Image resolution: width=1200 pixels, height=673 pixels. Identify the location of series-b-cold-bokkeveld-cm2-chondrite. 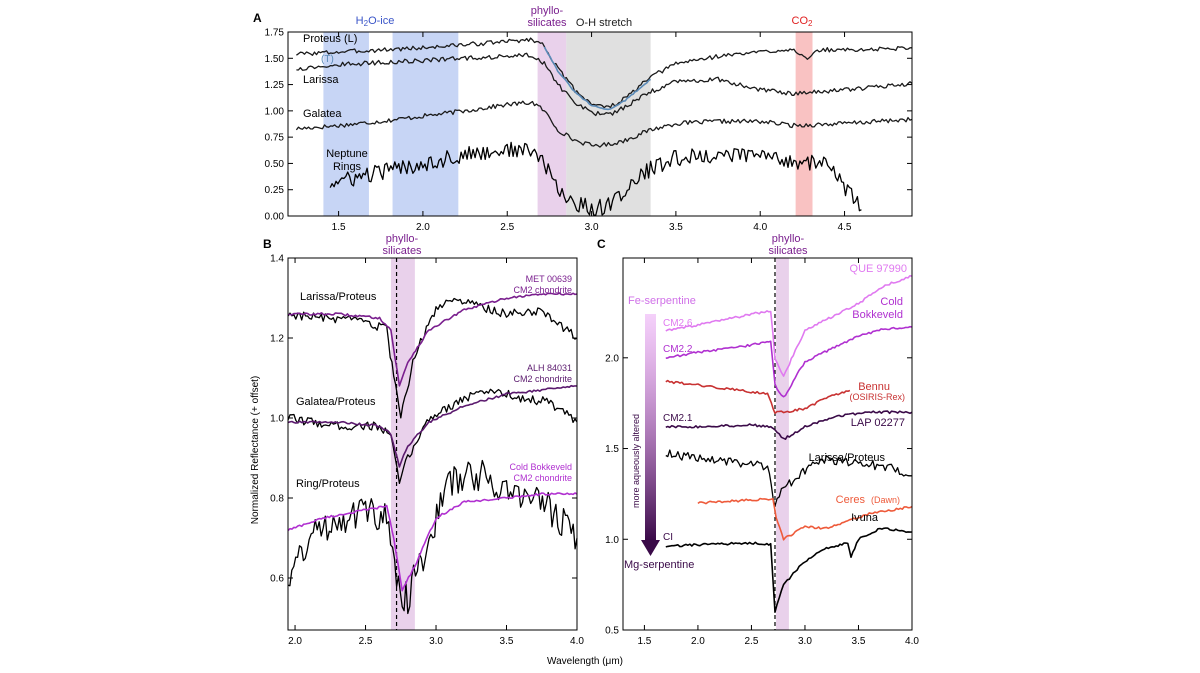
(432, 542).